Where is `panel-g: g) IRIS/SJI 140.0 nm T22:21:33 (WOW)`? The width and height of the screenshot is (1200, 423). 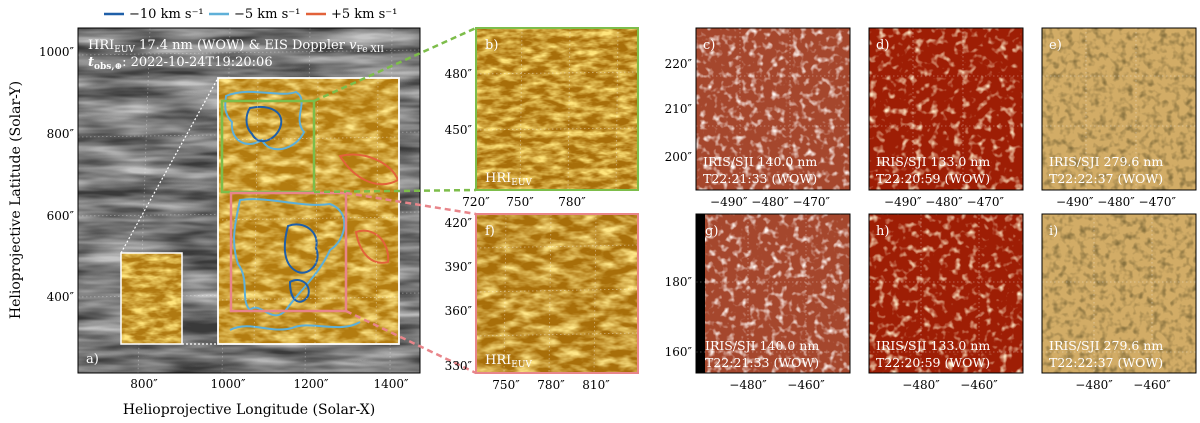 panel-g: g) IRIS/SJI 140.0 nm T22:21:33 (WOW) is located at coordinates (773, 293).